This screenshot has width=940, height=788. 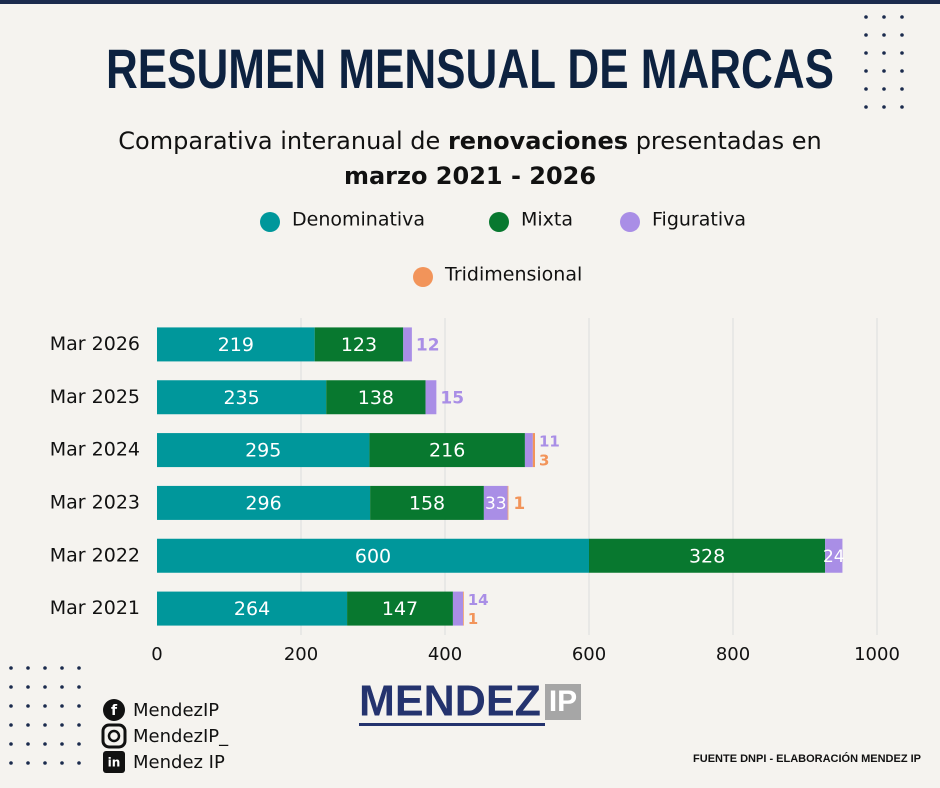 What do you see at coordinates (114, 710) in the screenshot?
I see `facebook-icon` at bounding box center [114, 710].